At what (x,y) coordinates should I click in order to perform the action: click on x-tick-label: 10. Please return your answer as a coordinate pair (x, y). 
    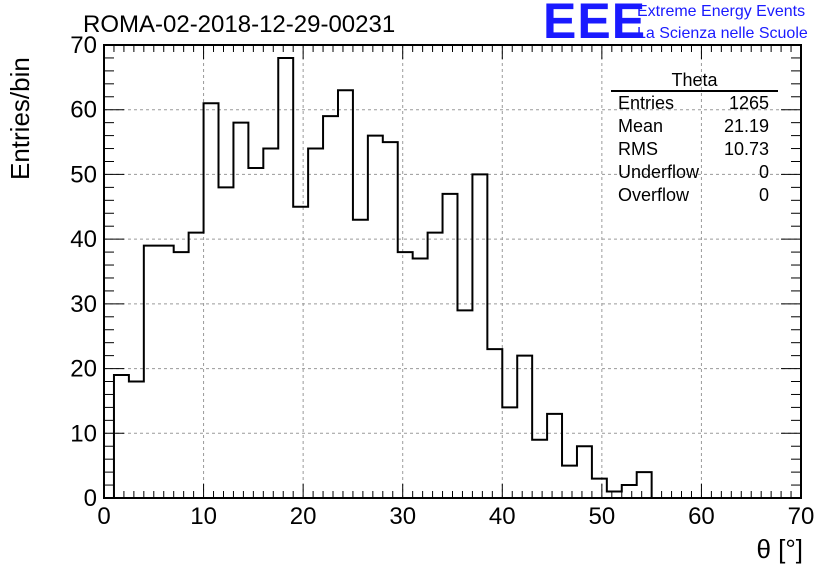
    Looking at the image, I should click on (203, 516).